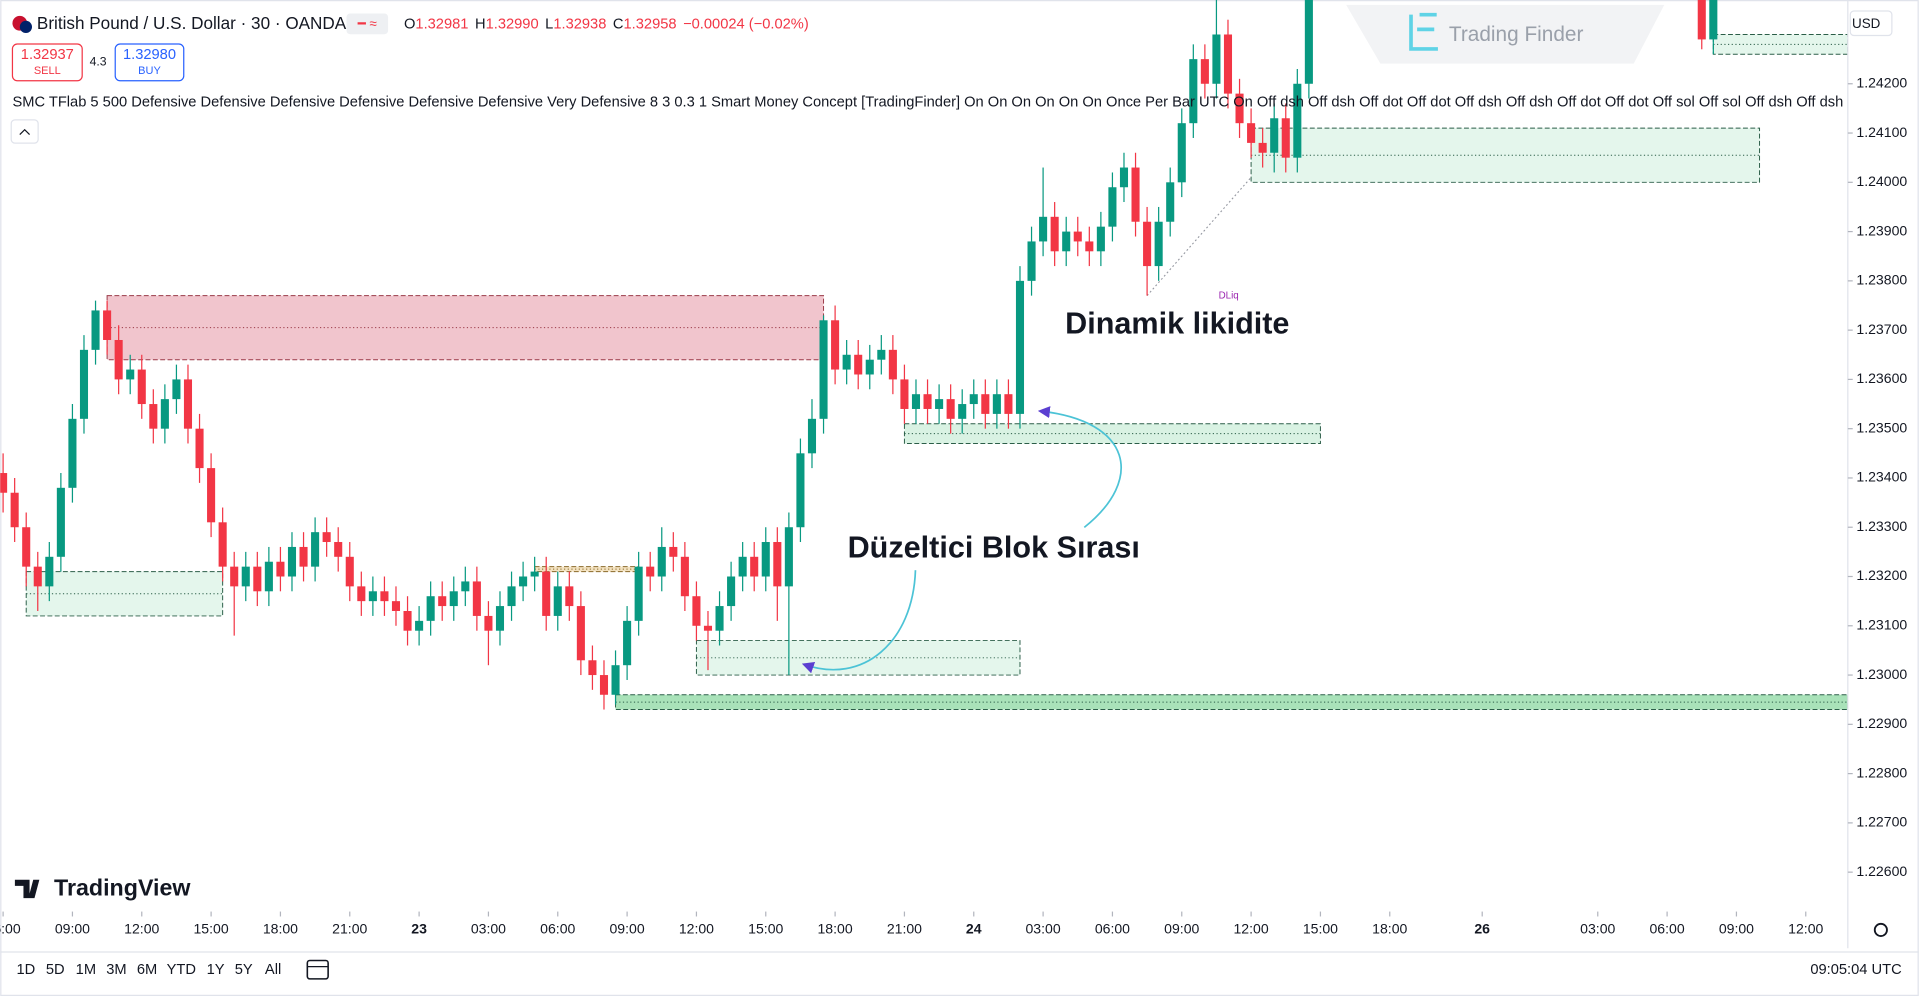  Describe the element at coordinates (1881, 329) in the screenshot. I see `y-tick-label: 1.23700` at that location.